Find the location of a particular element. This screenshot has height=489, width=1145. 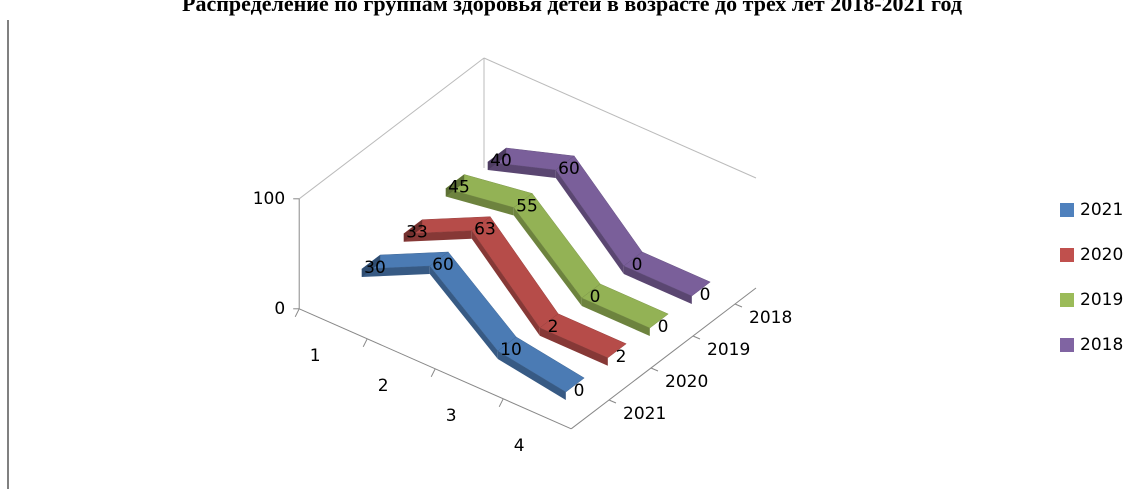

data-label: 30 is located at coordinates (375, 268).